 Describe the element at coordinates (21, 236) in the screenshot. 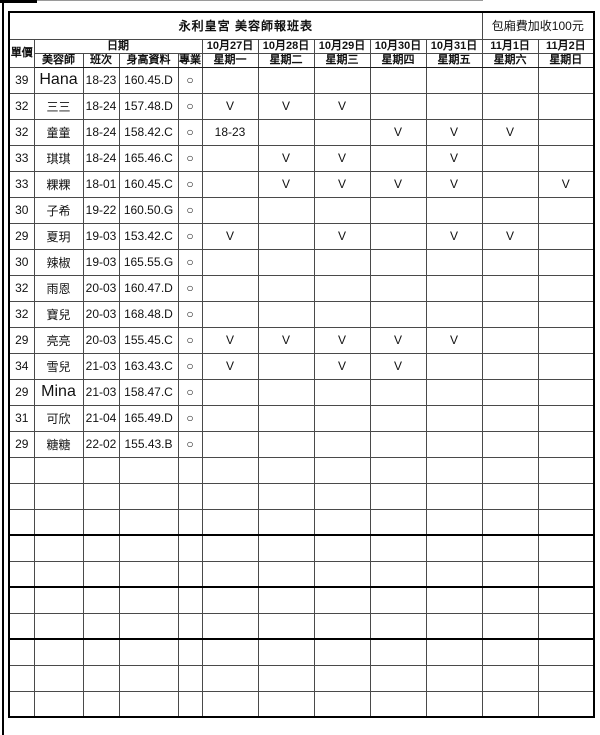

I see `price-cell: 29` at that location.